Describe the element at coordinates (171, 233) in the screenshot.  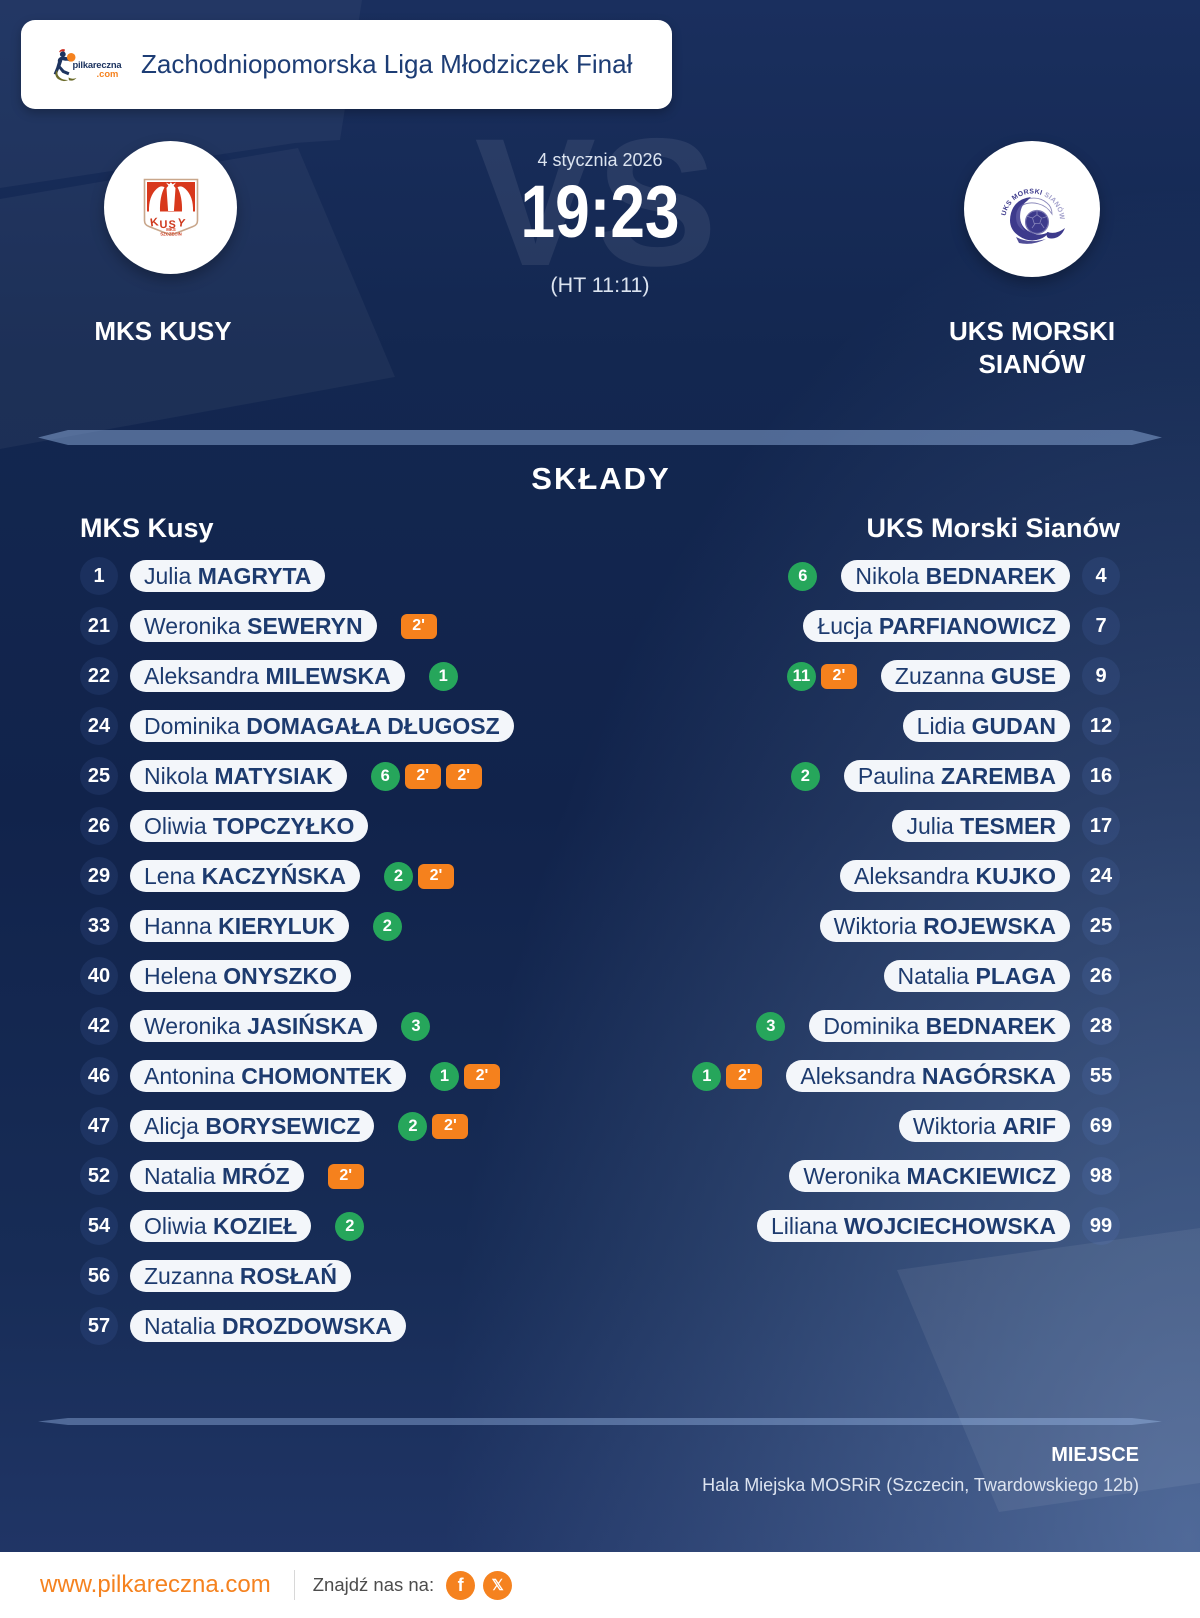
I see `svg-text: SZCZECIN` at that location.